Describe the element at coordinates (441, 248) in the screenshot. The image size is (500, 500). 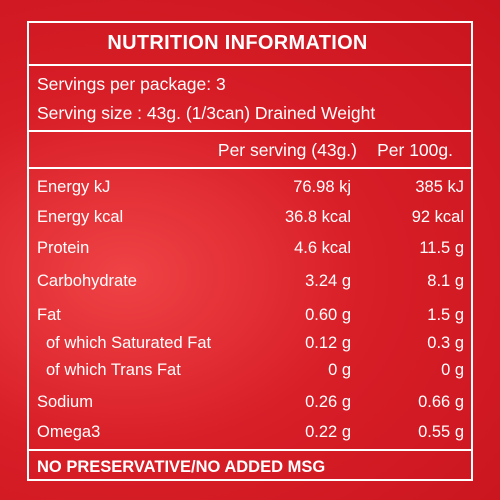
I see `nutrient-per-100g: 11.5 g` at that location.